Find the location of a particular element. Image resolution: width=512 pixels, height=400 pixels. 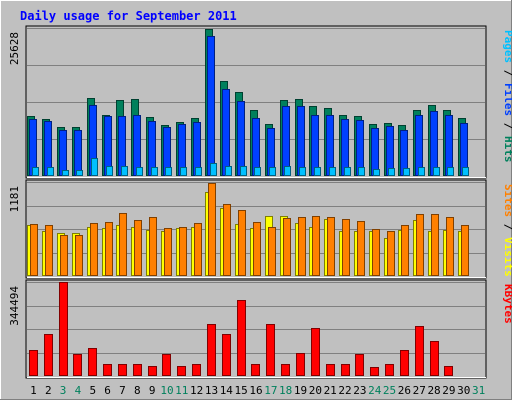

legend-kbytes: KBytes is located at coordinates (507, 304).